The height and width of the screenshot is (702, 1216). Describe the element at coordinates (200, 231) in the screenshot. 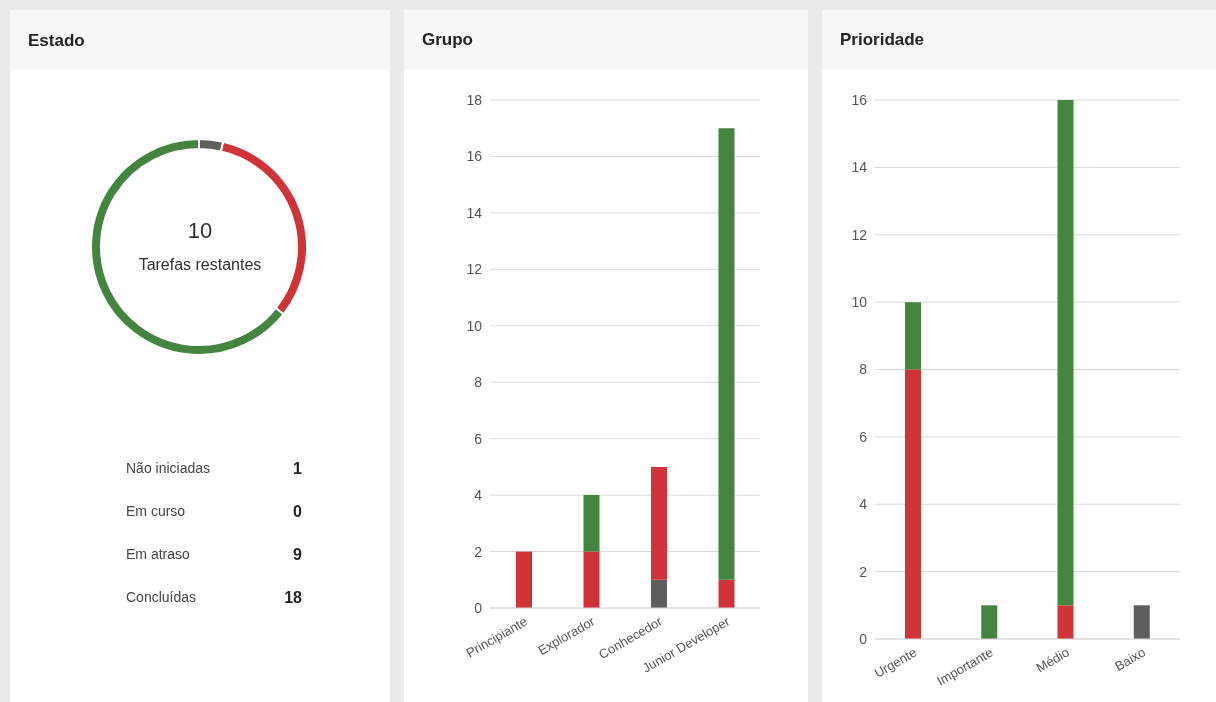

I see `text: 10` at that location.